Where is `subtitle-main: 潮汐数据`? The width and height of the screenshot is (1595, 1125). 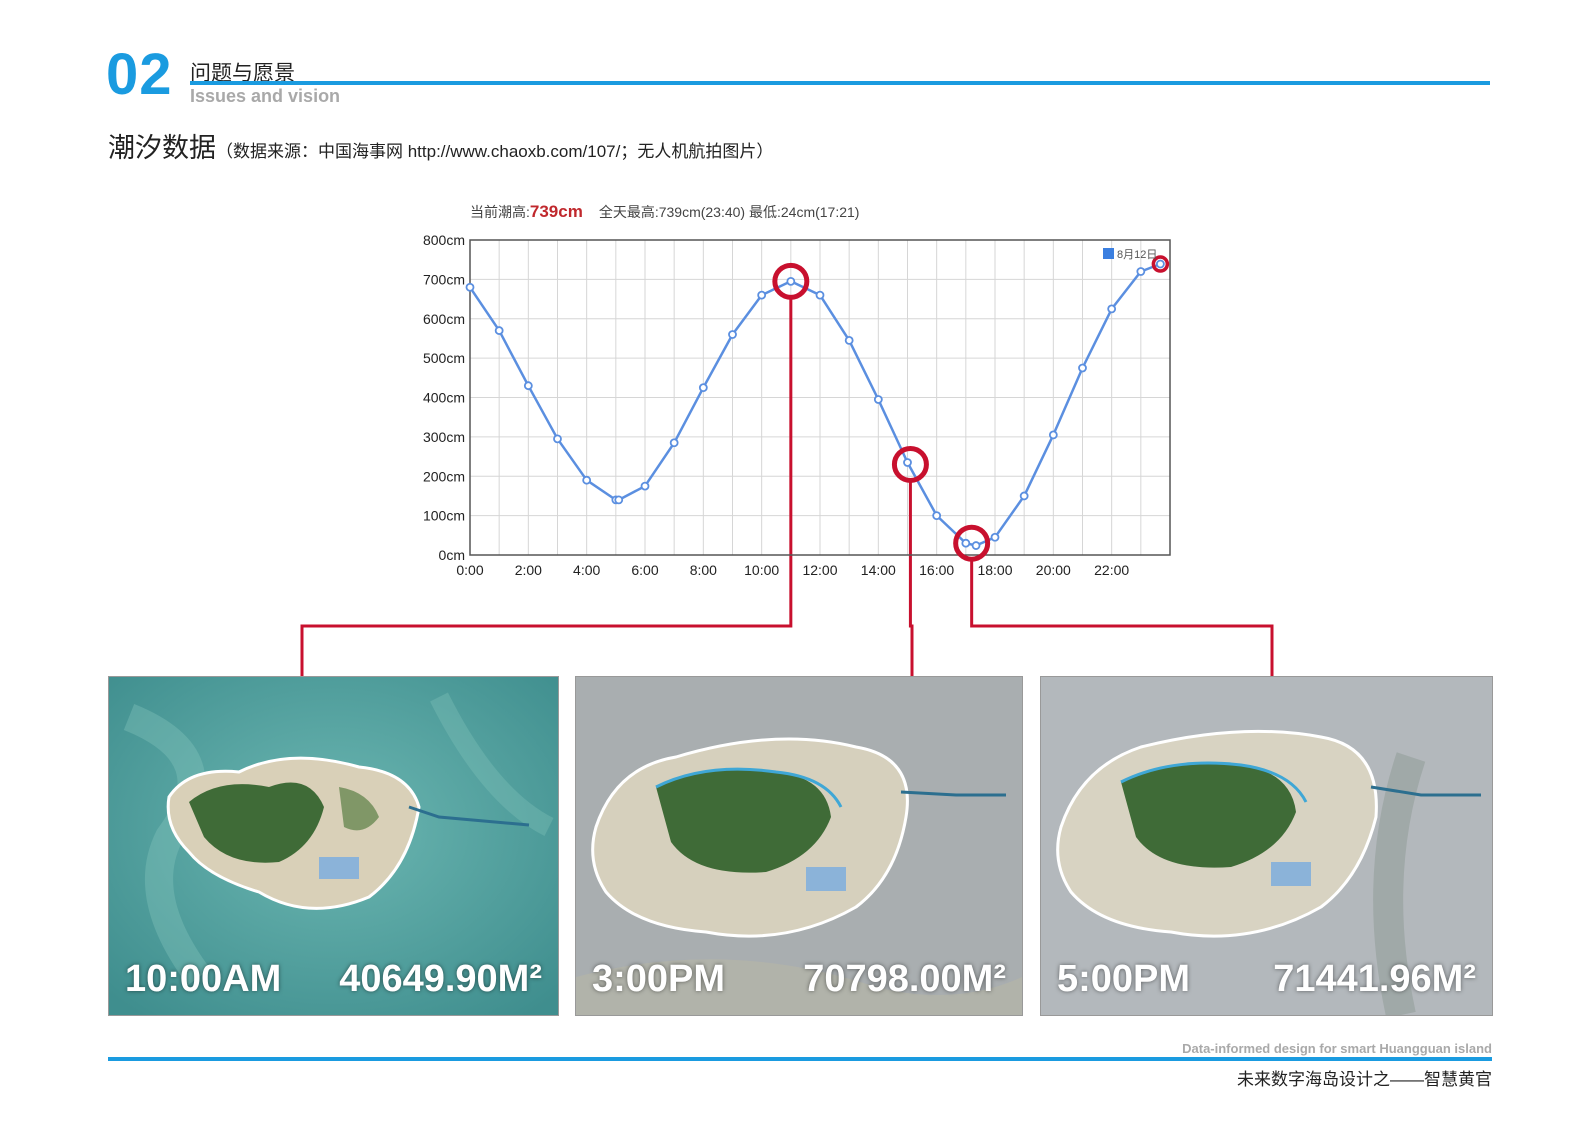
subtitle-main: 潮汐数据 is located at coordinates (162, 148).